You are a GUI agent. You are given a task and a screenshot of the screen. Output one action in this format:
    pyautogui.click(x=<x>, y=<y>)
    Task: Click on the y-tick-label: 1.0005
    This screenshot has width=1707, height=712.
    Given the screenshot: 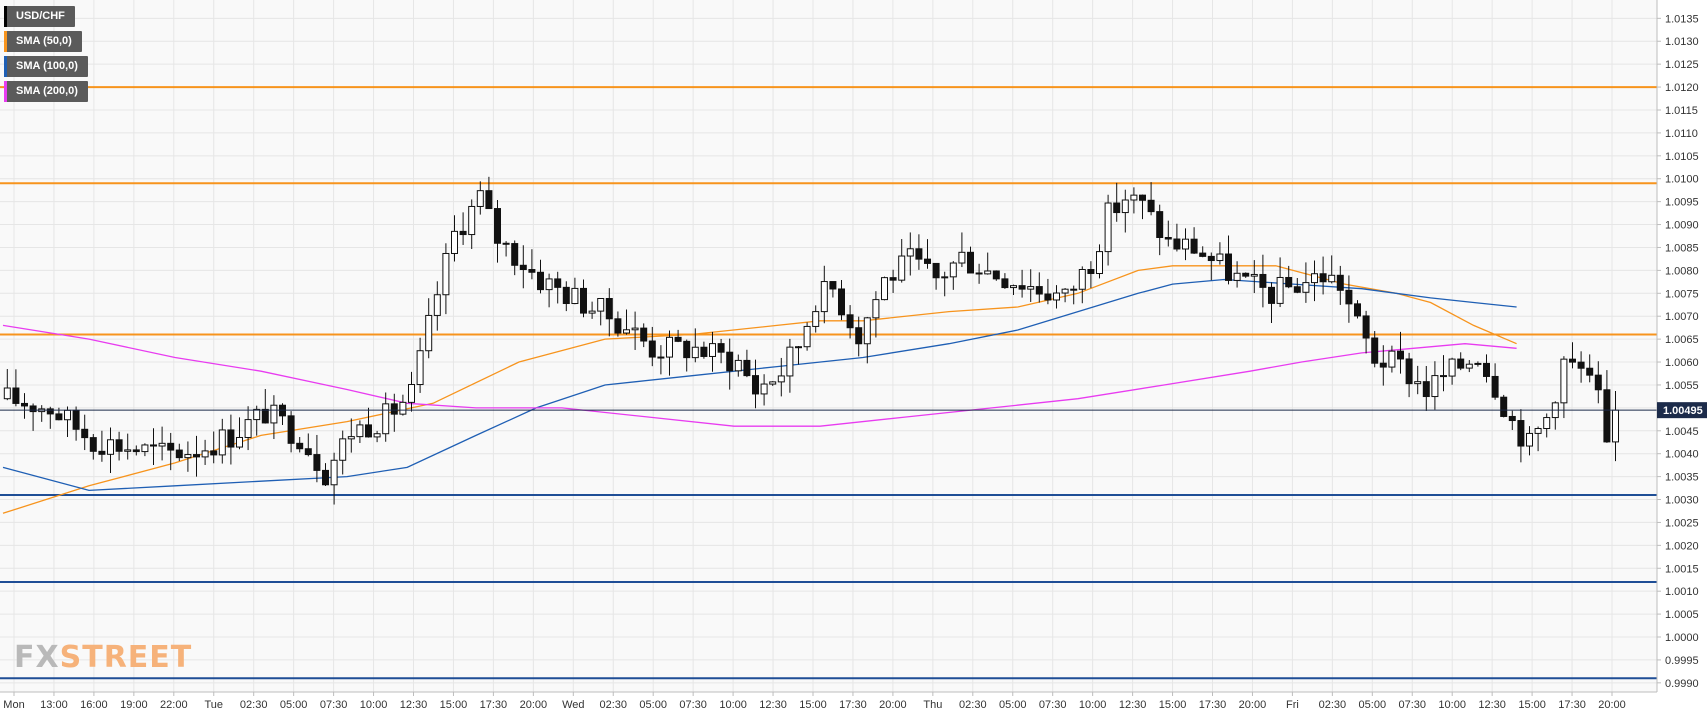 What is the action you would take?
    pyautogui.click(x=1682, y=615)
    